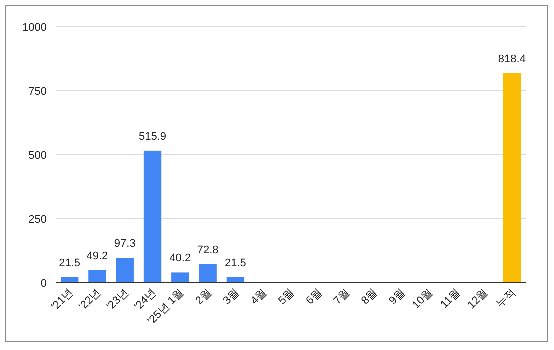 This screenshot has width=554, height=350. Describe the element at coordinates (181, 258) in the screenshot. I see `data-label: 40.2` at that location.